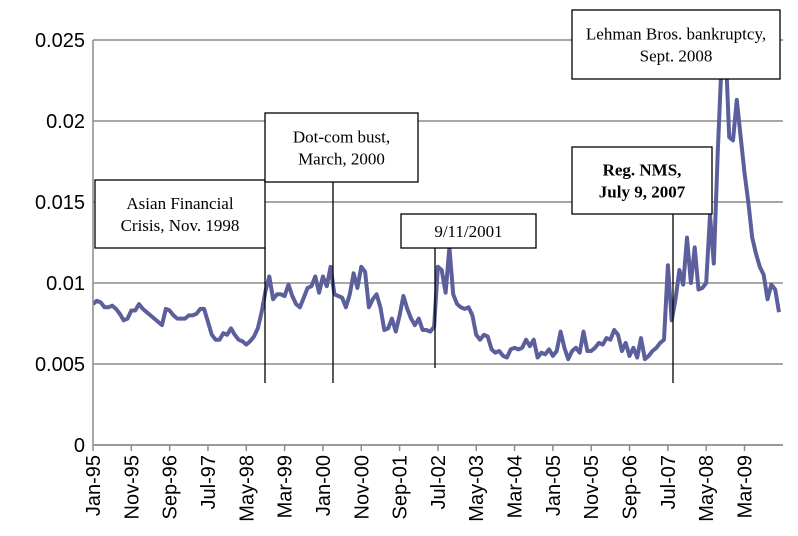 The height and width of the screenshot is (536, 798). I want to click on x-tick-label: May-03, so click(477, 488).